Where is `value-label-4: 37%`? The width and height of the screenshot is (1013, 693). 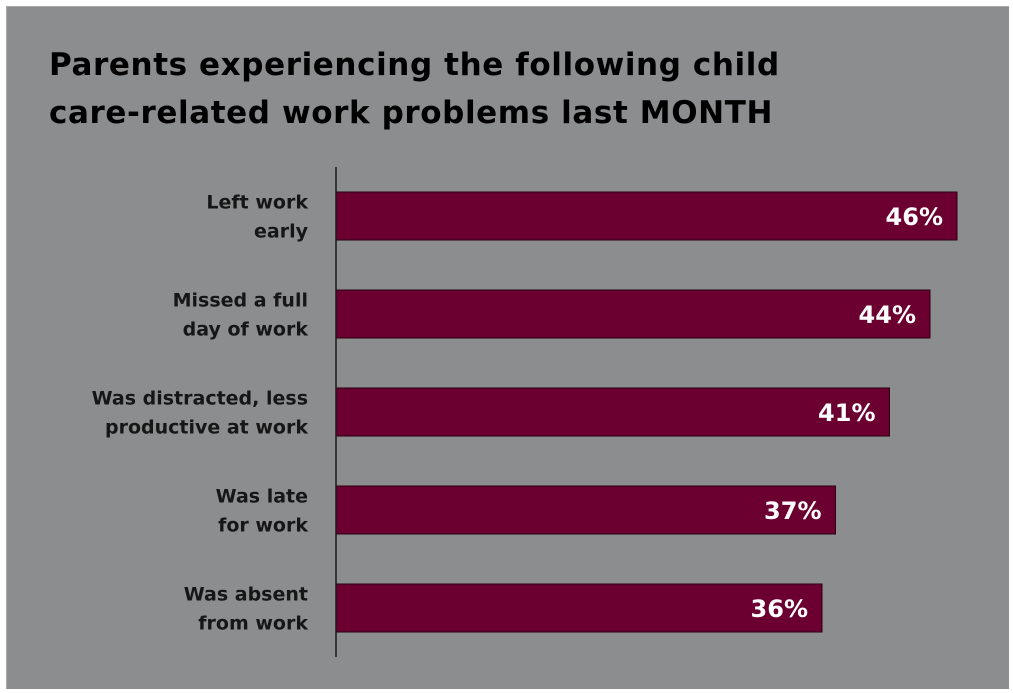 value-label-4: 37% is located at coordinates (792, 511).